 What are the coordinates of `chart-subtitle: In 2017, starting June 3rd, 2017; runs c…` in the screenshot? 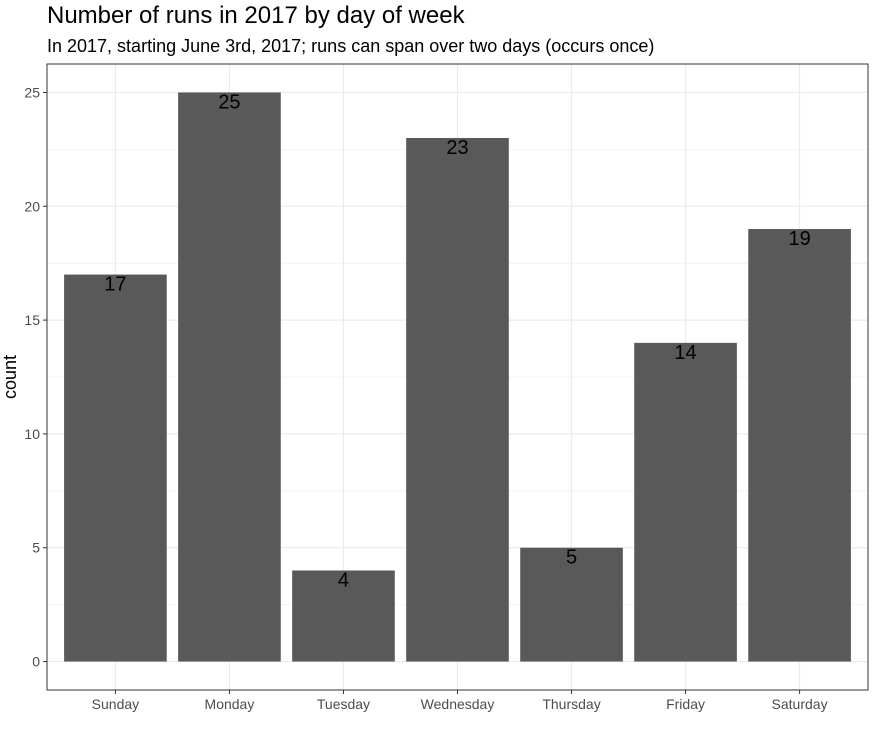 It's located at (351, 46).